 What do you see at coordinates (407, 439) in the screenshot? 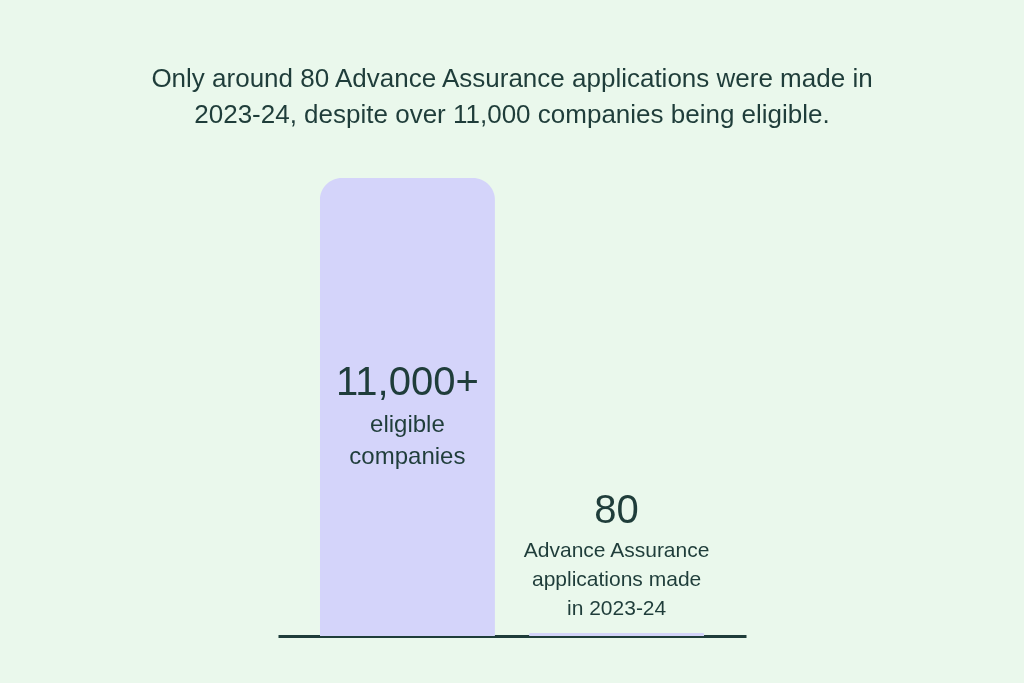
I see `x-tick-label: eligible companies` at bounding box center [407, 439].